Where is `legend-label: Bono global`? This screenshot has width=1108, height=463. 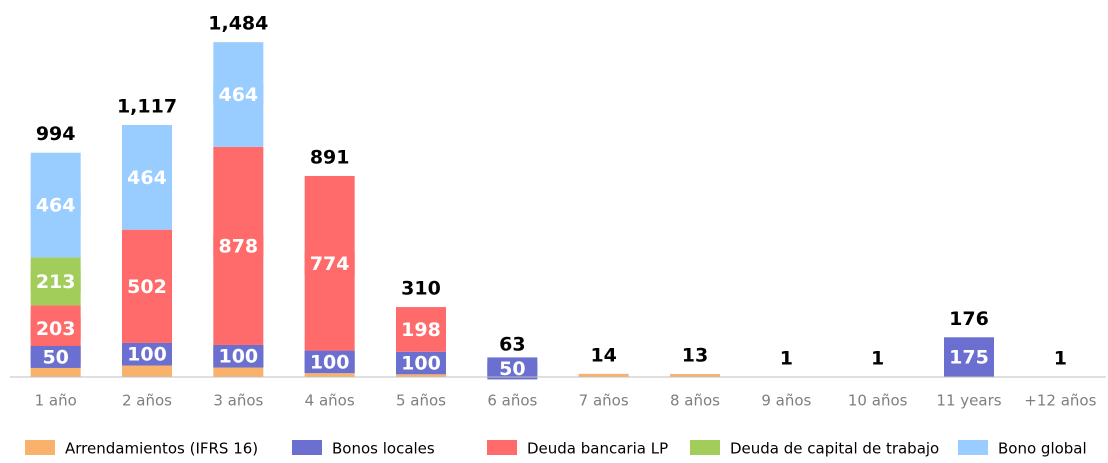
legend-label: Bono global is located at coordinates (1042, 449).